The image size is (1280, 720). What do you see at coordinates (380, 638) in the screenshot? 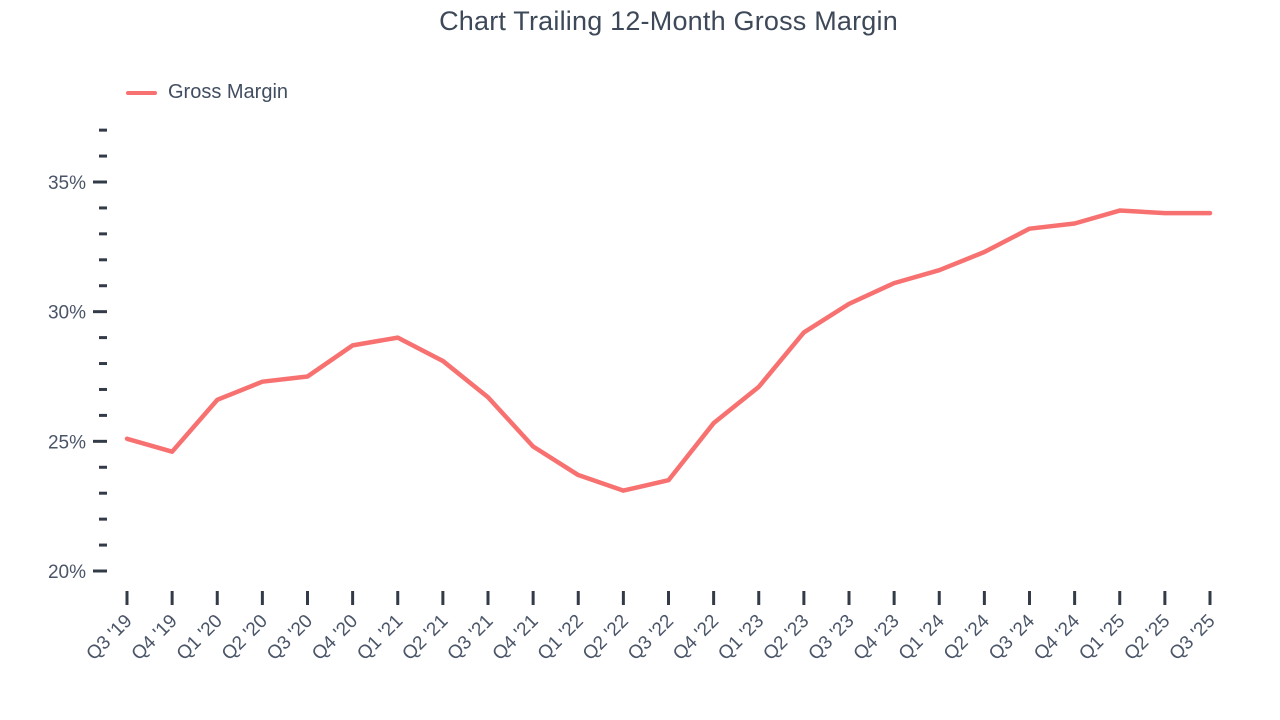
I see `x-axis-tick-label: Q1 '21` at bounding box center [380, 638].